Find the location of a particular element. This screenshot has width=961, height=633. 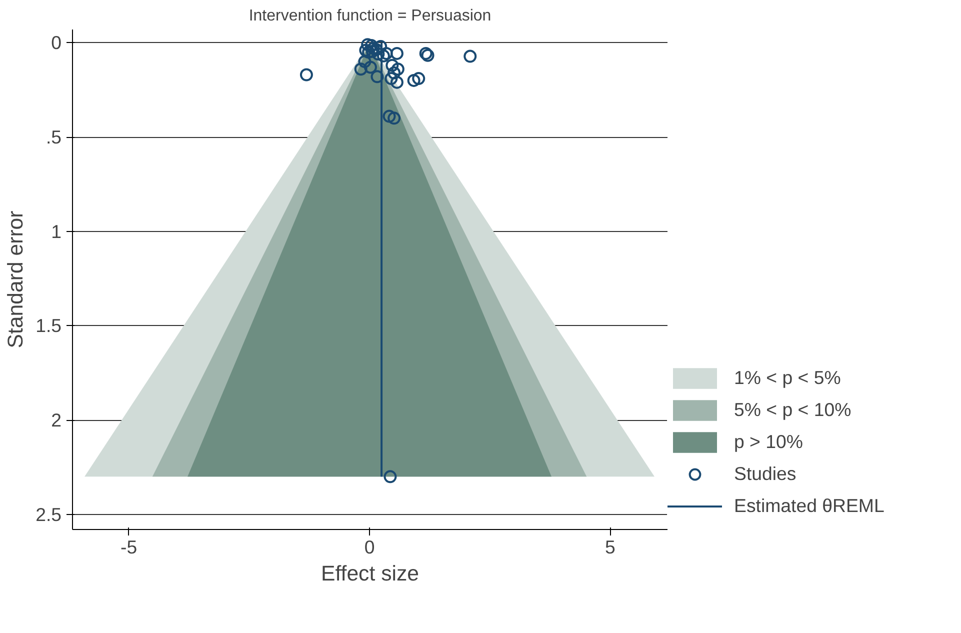

y-tick-label: 1 is located at coordinates (56, 231).